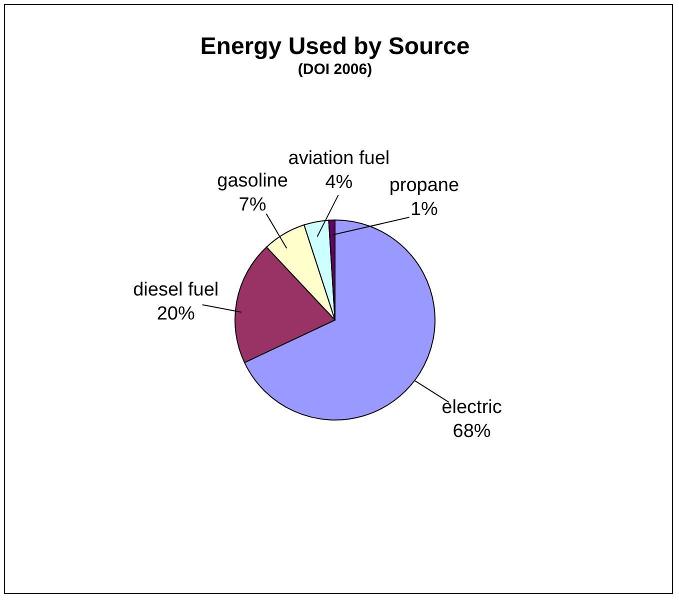 The height and width of the screenshot is (600, 679). I want to click on data-label: 1%, so click(424, 209).